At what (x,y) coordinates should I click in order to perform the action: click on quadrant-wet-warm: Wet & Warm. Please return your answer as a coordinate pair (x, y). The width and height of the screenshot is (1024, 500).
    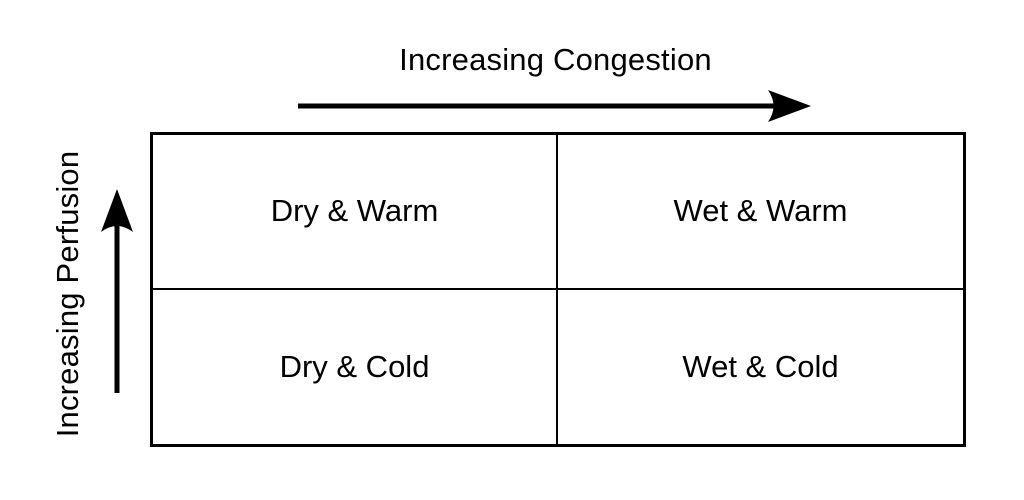
    Looking at the image, I should click on (760, 212).